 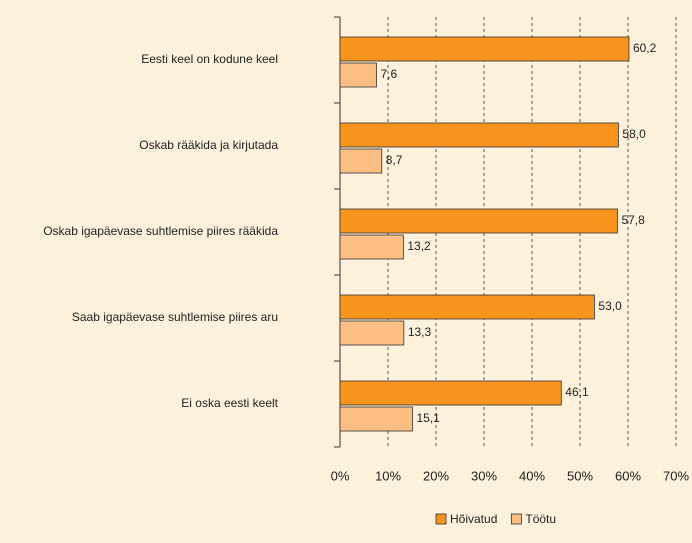 What do you see at coordinates (676, 475) in the screenshot?
I see `x-tick-label: 70%` at bounding box center [676, 475].